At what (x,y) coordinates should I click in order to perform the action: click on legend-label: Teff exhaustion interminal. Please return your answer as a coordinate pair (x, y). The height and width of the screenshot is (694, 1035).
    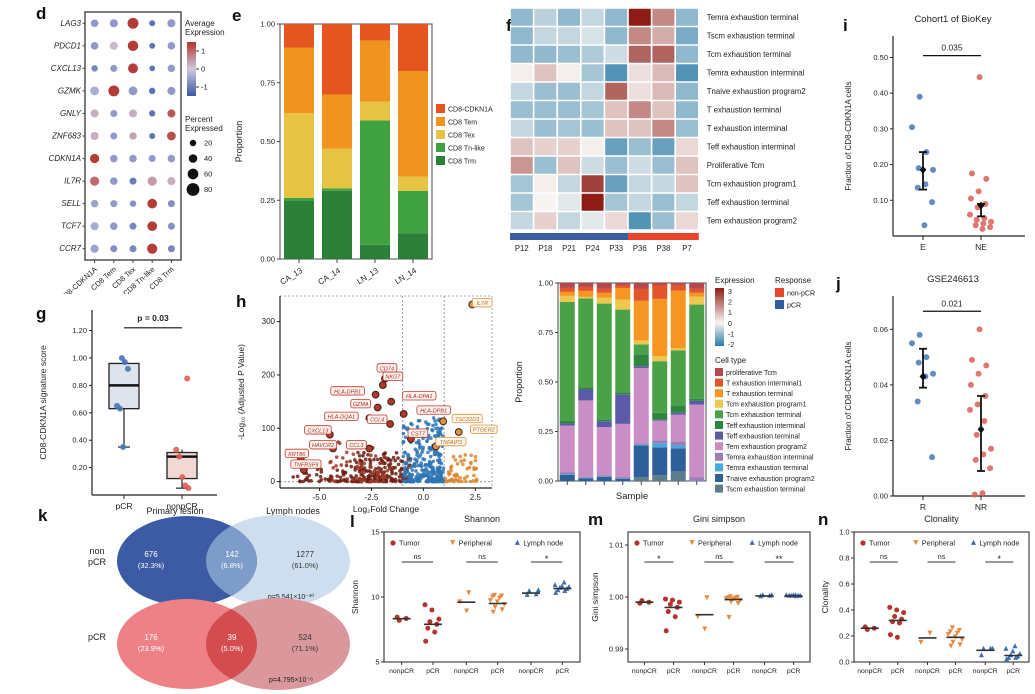
    Looking at the image, I should click on (766, 426).